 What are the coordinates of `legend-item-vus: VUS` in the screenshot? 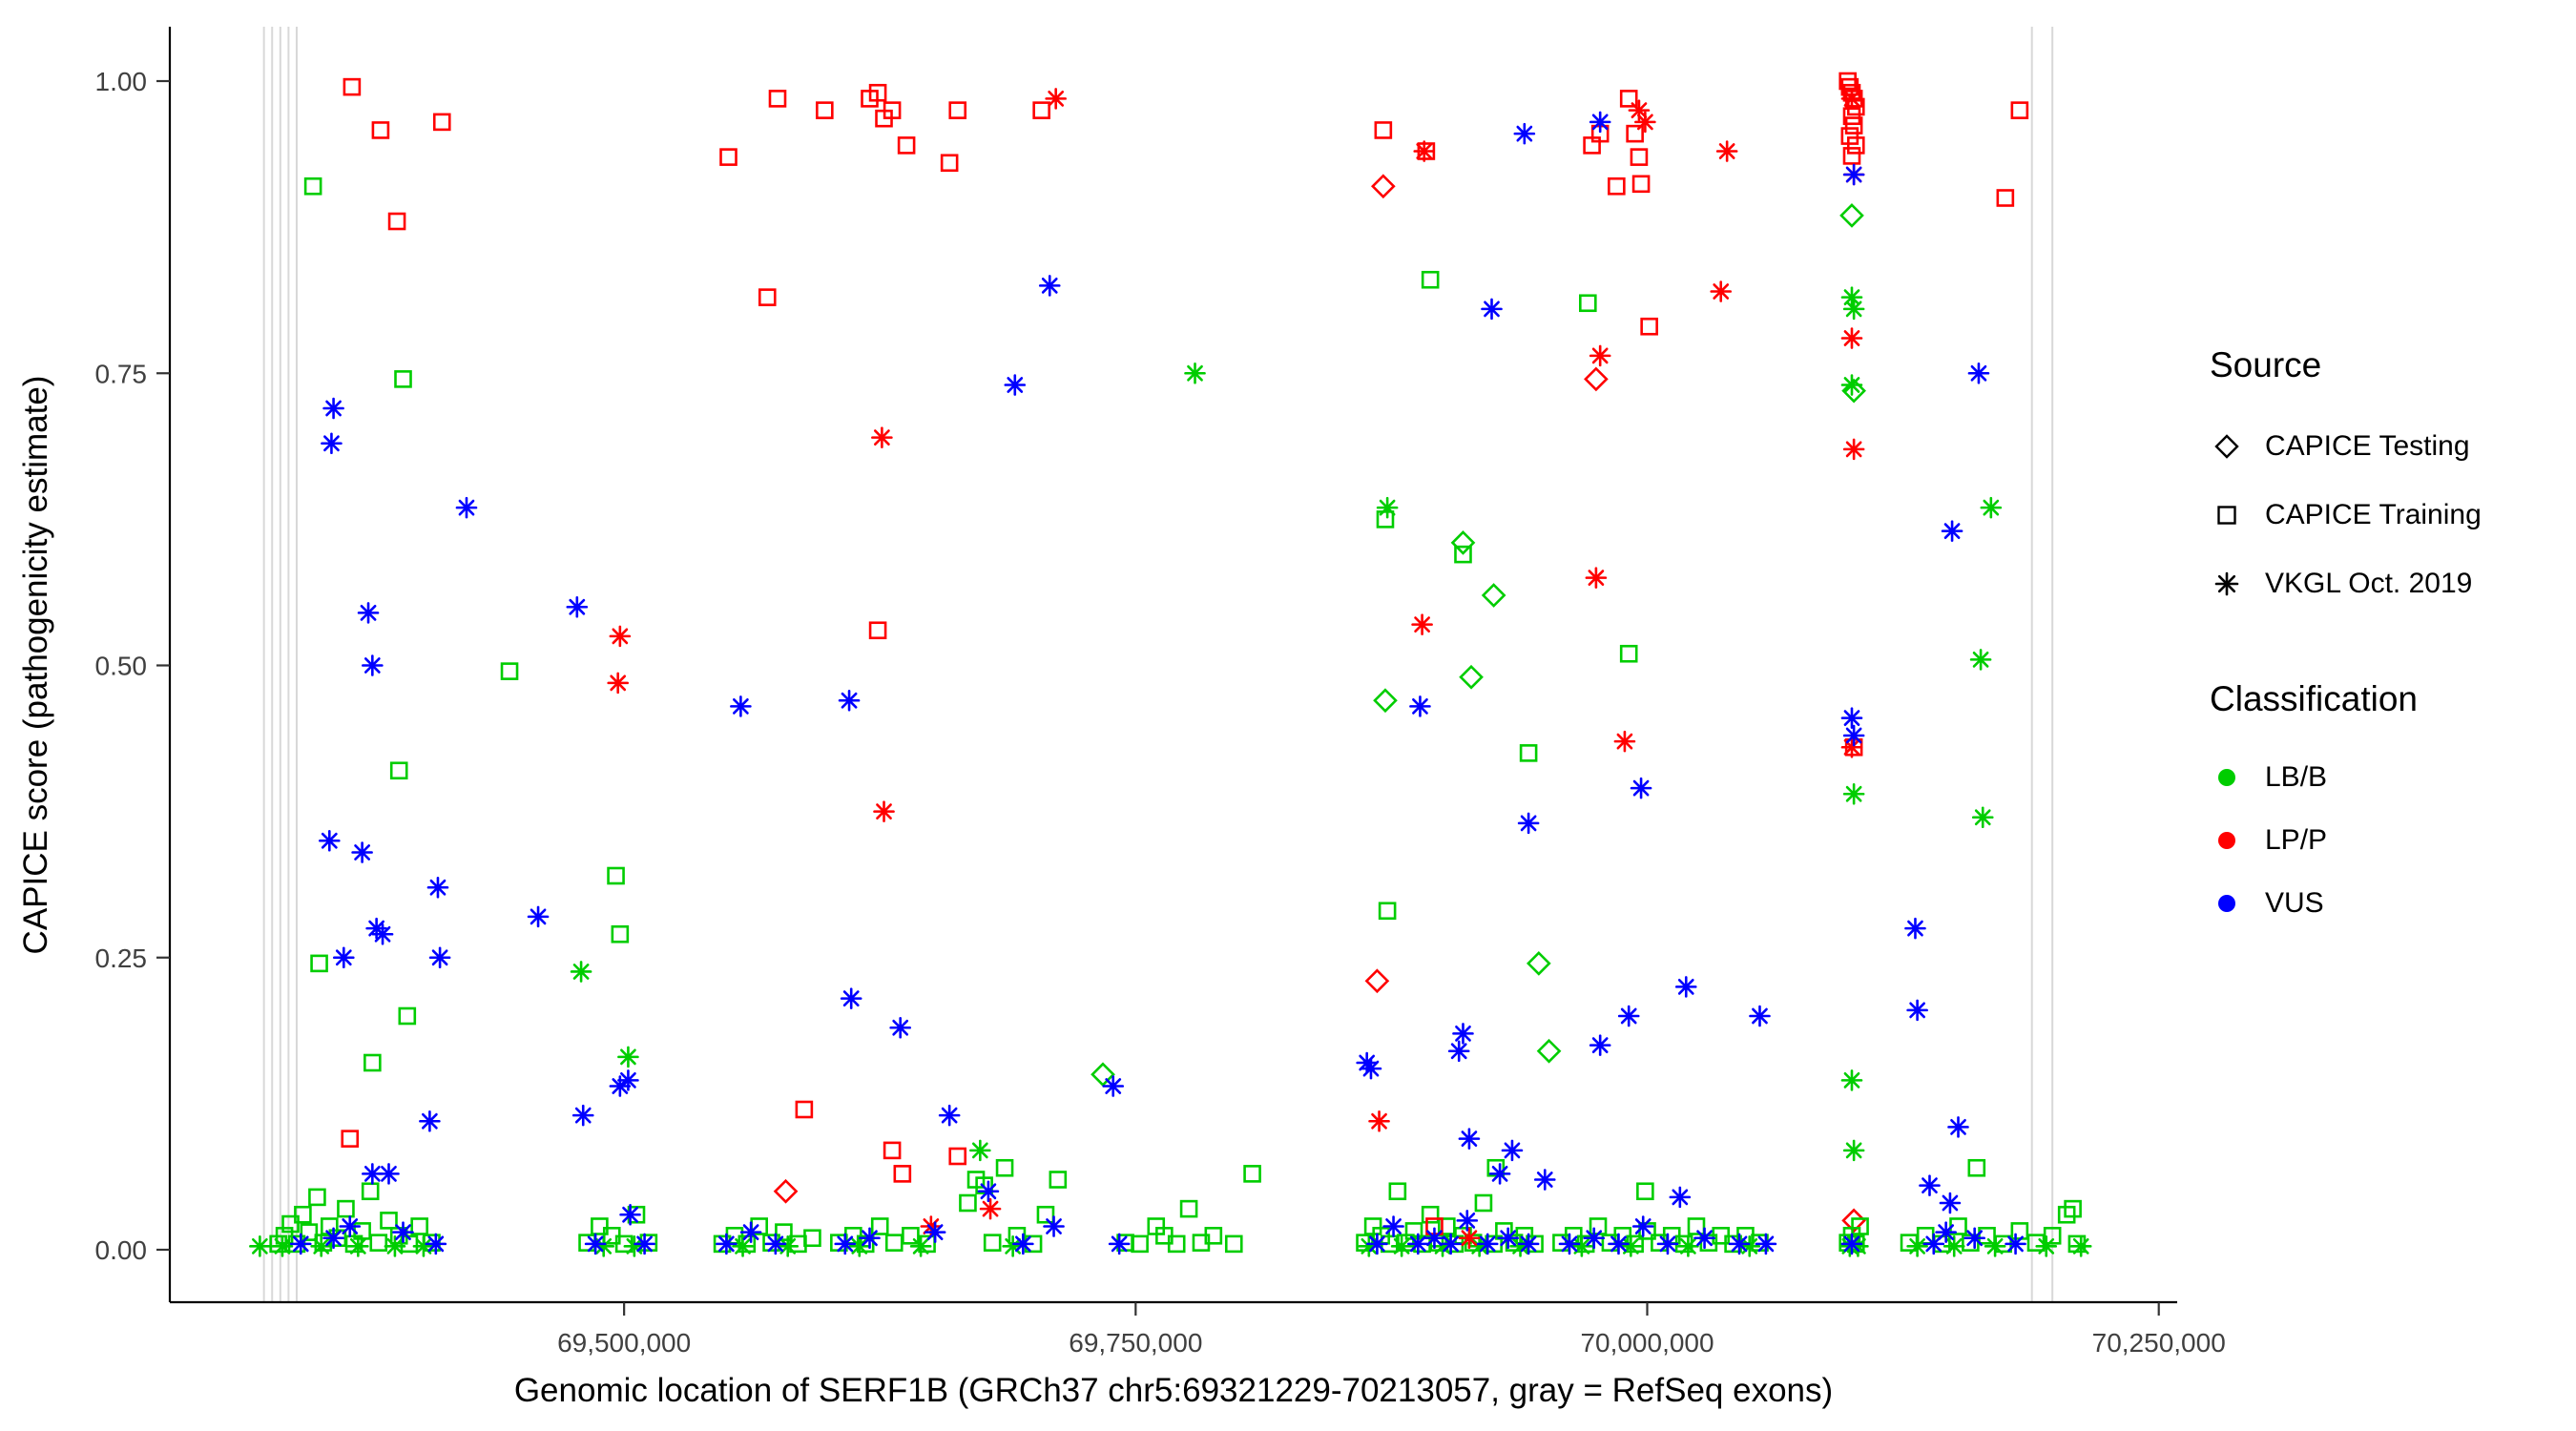 It's located at (2393, 903).